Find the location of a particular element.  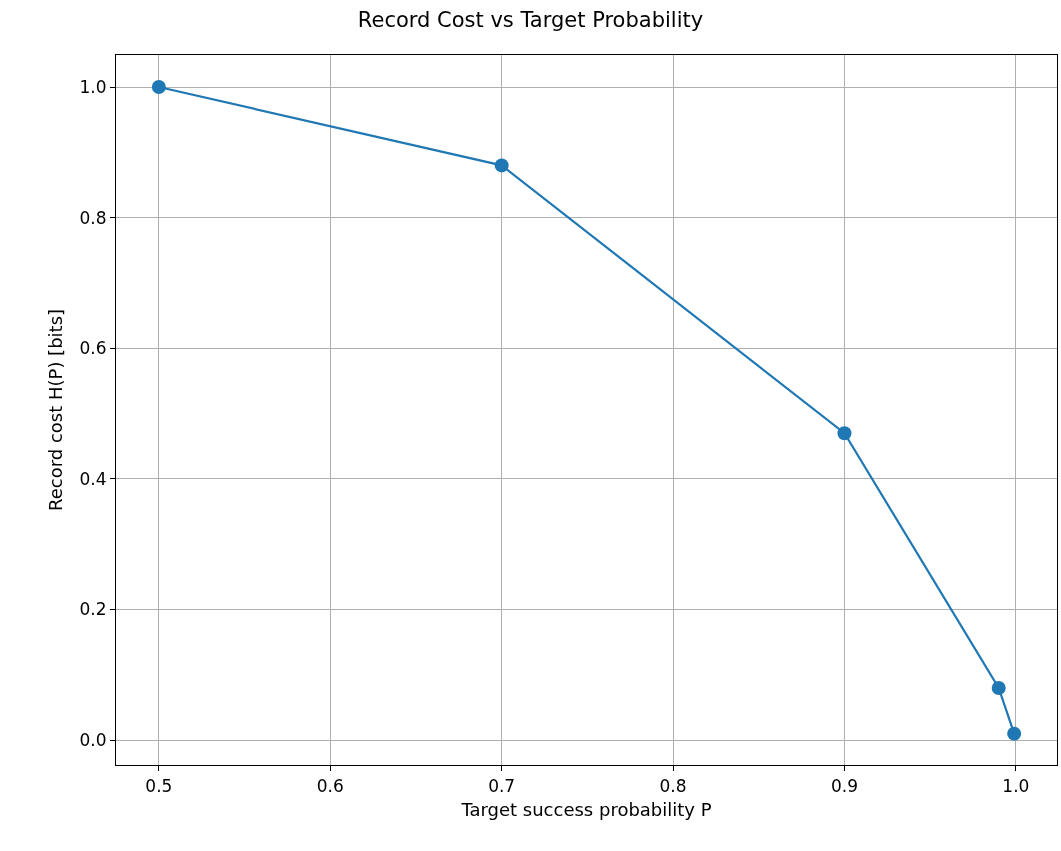

x-tick-label: 0.6 is located at coordinates (330, 785).